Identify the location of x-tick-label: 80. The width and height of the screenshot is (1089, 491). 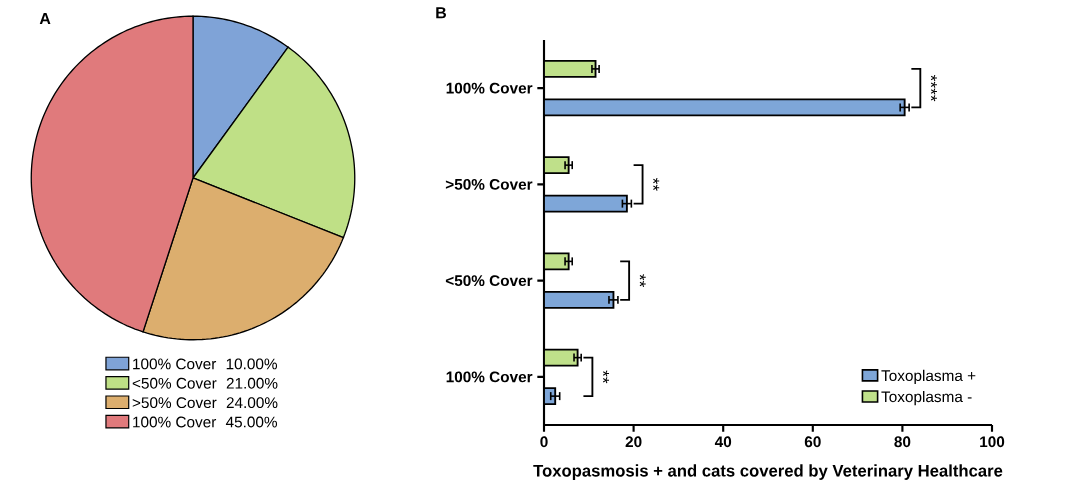
(902, 442).